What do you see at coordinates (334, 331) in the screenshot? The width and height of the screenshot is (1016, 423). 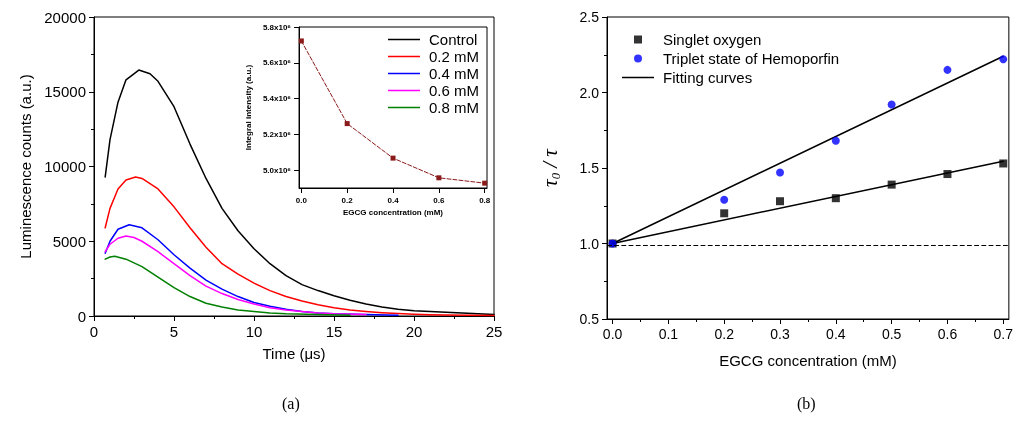 I see `x-tick-label: 15` at bounding box center [334, 331].